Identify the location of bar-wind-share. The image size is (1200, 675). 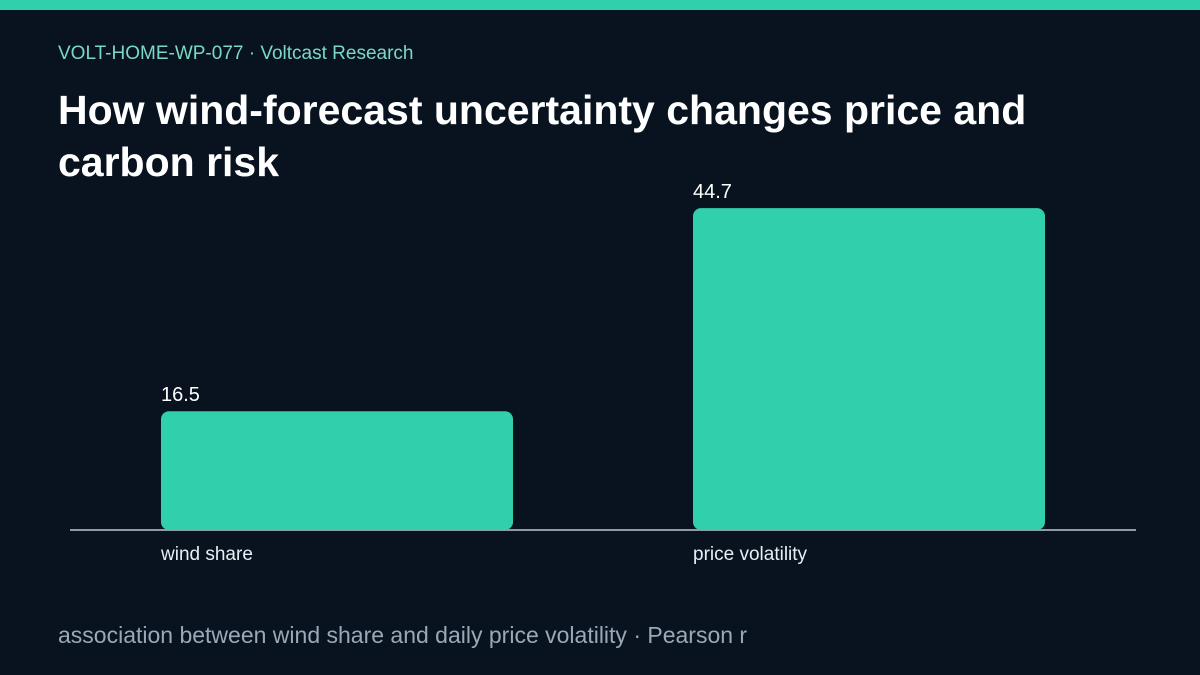
(337, 470).